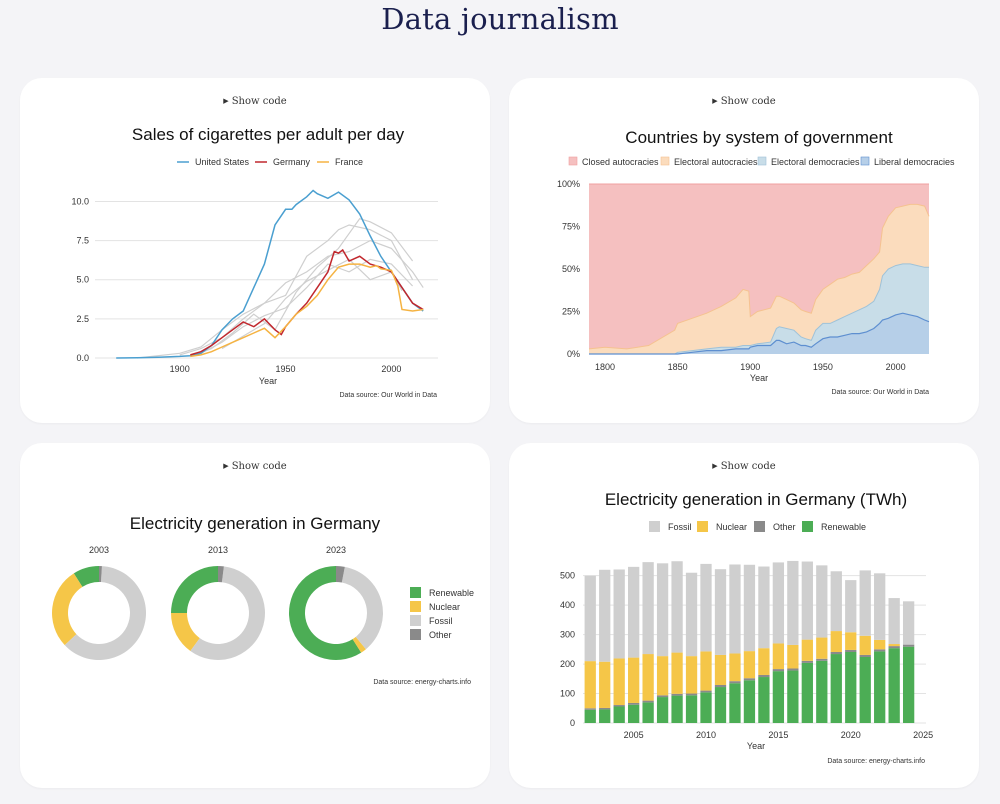 Image resolution: width=1000 pixels, height=804 pixels. I want to click on donut-slice-other-2023, so click(340, 574).